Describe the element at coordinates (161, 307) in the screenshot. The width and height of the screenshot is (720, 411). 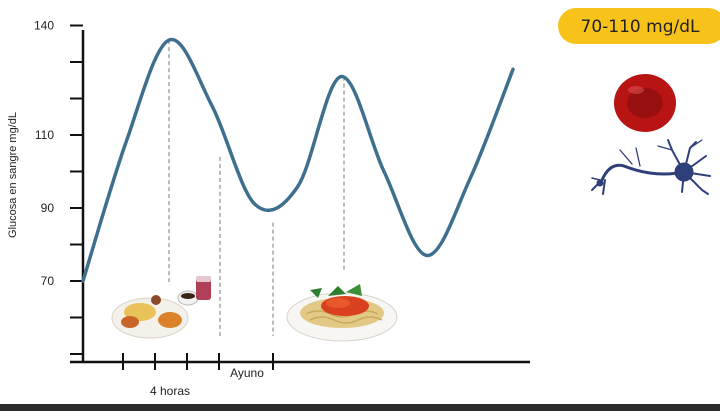
I see `food-plate-icon` at that location.